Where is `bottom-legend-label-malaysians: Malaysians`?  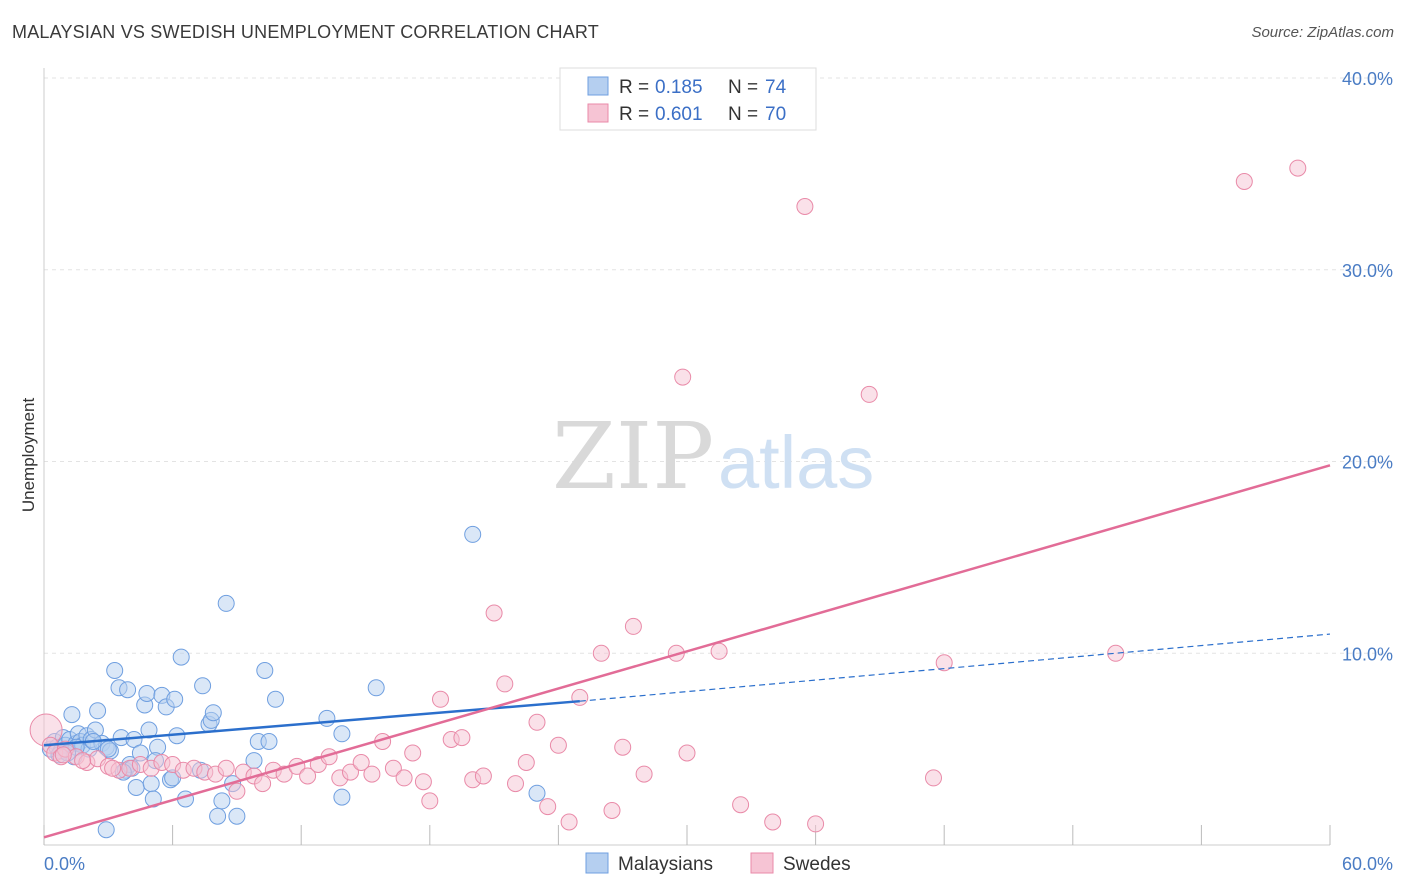
bottom-legend-label-malaysians: Malaysians is located at coordinates (665, 864).